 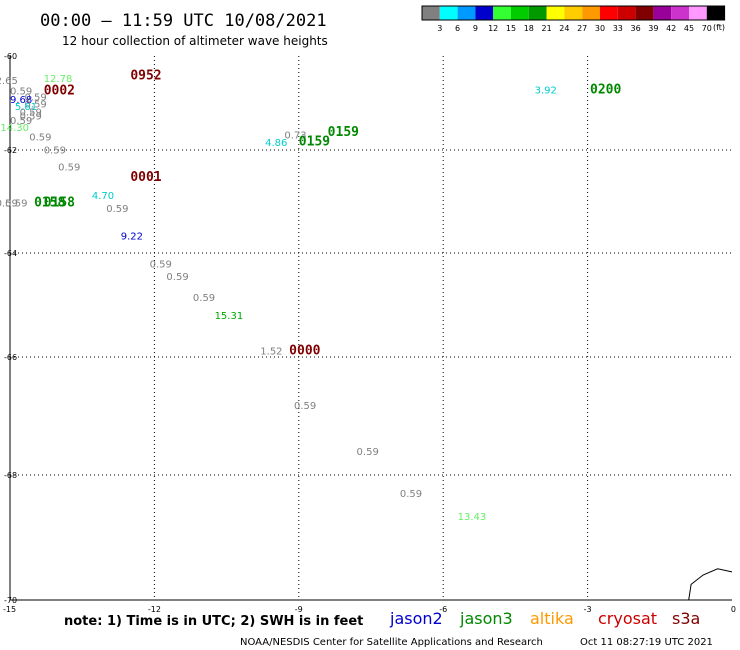 I want to click on y-tick-label: -70, so click(x=10, y=600).